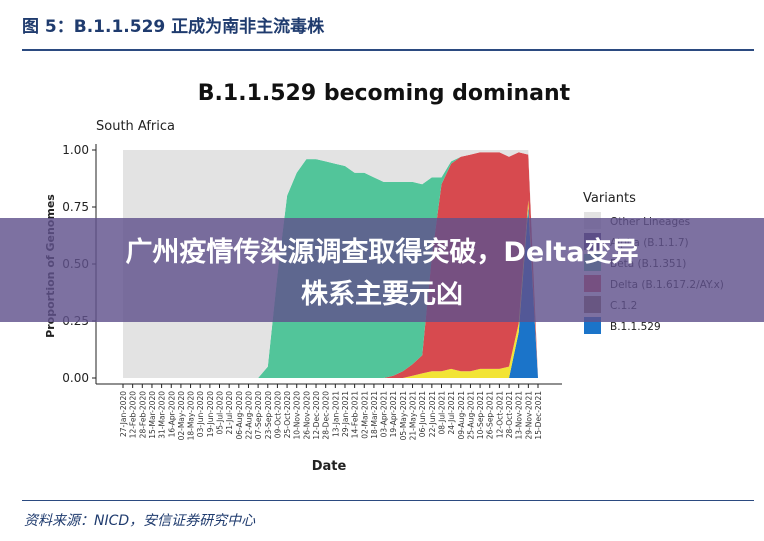 This screenshot has height=541, width=764. What do you see at coordinates (171, 414) in the screenshot?
I see `x-tick-label: 16-Apr-2020` at bounding box center [171, 414].